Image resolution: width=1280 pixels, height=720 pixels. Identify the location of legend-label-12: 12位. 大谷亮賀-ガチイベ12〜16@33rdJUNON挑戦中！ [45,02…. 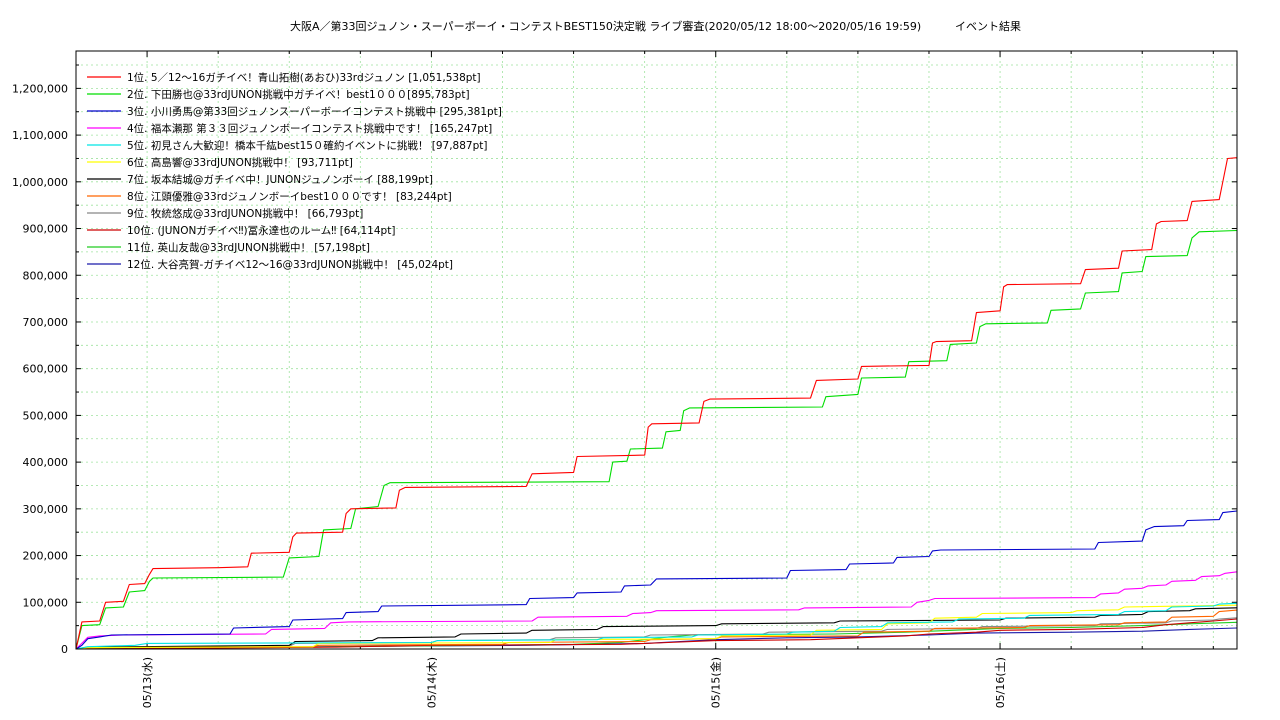
(290, 264).